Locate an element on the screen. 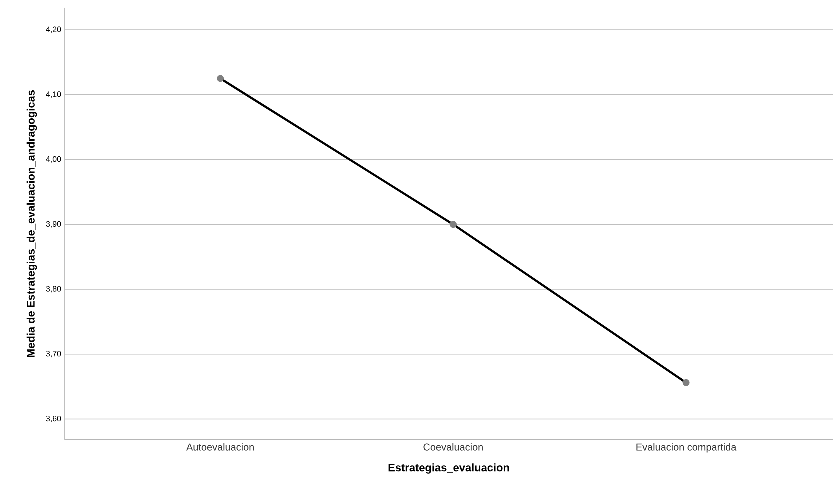 Image resolution: width=833 pixels, height=497 pixels. x-tick-label: Coevaluacion is located at coordinates (453, 447).